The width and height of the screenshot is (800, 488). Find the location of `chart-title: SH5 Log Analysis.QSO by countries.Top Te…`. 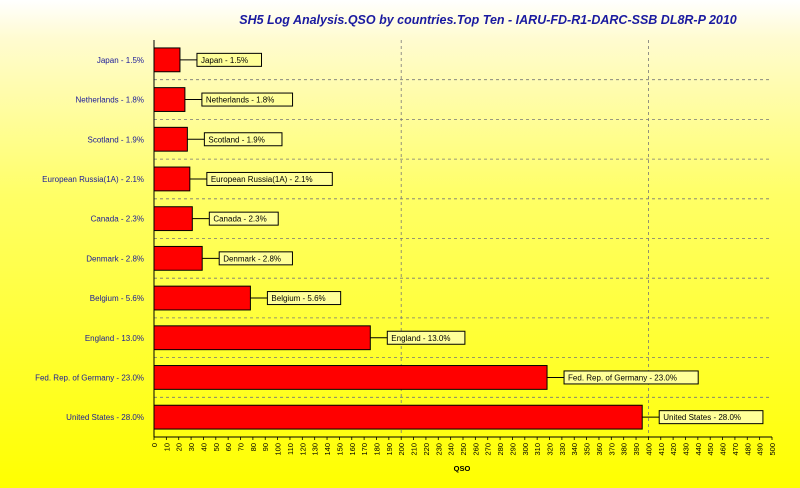

chart-title: SH5 Log Analysis.QSO by countries.Top Te… is located at coordinates (488, 20).